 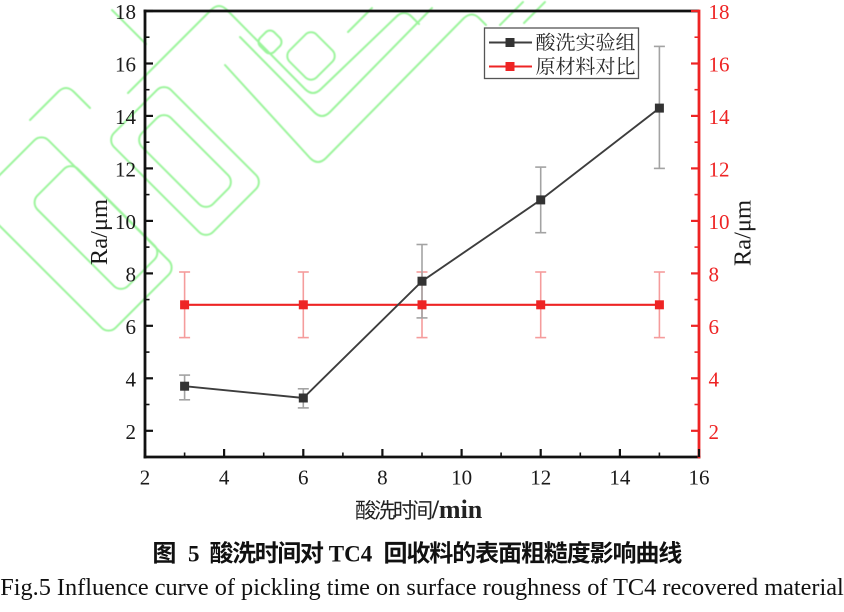 What do you see at coordinates (194, 554) in the screenshot?
I see `svg-text: 5` at bounding box center [194, 554].